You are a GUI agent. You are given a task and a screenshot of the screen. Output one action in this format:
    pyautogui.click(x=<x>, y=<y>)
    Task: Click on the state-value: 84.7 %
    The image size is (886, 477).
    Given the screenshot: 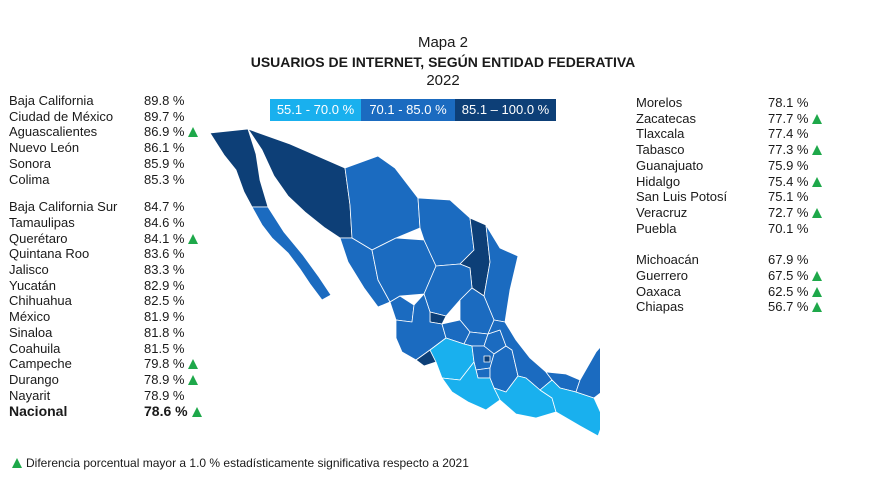 What is the action you would take?
    pyautogui.click(x=164, y=207)
    